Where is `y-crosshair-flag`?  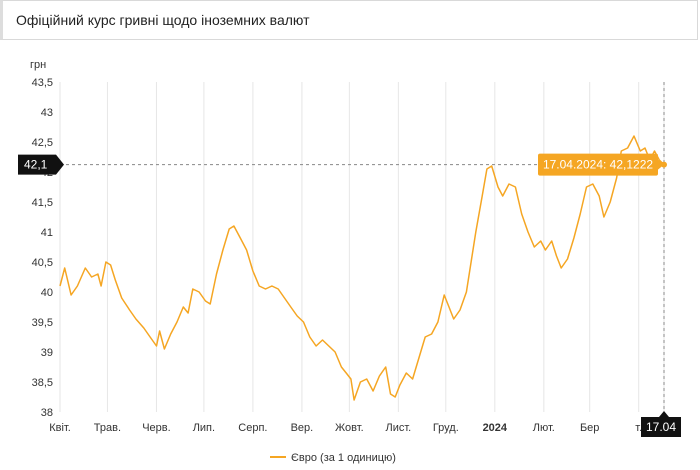 y-crosshair-flag is located at coordinates (41, 164).